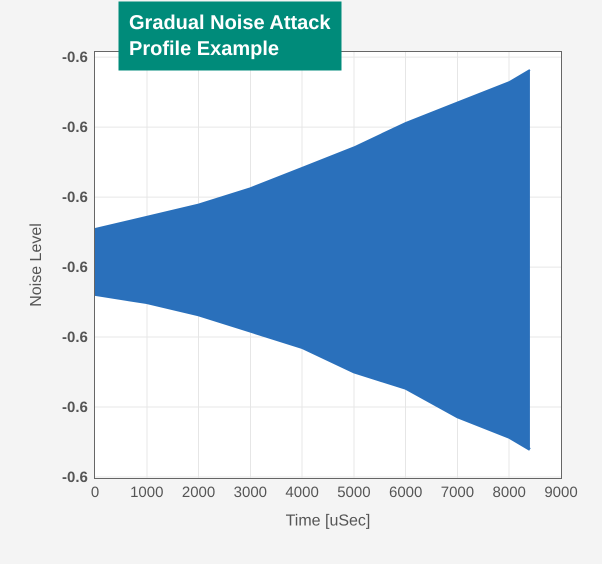 Image resolution: width=602 pixels, height=564 pixels. What do you see at coordinates (354, 492) in the screenshot?
I see `x-tick-label: 5000` at bounding box center [354, 492].